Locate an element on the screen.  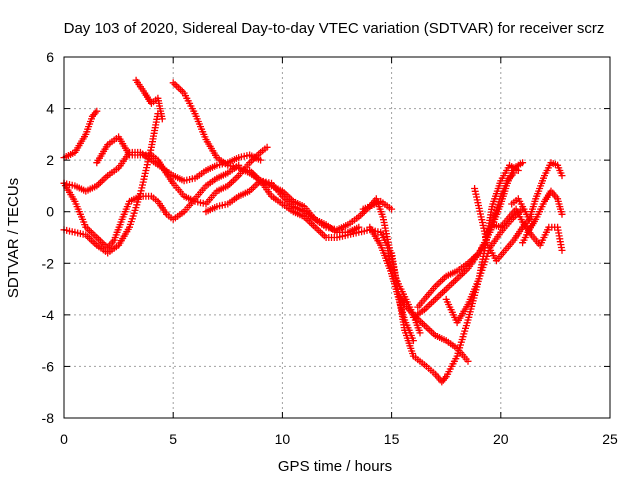
y-tick-label: 0 is located at coordinates (50, 212).